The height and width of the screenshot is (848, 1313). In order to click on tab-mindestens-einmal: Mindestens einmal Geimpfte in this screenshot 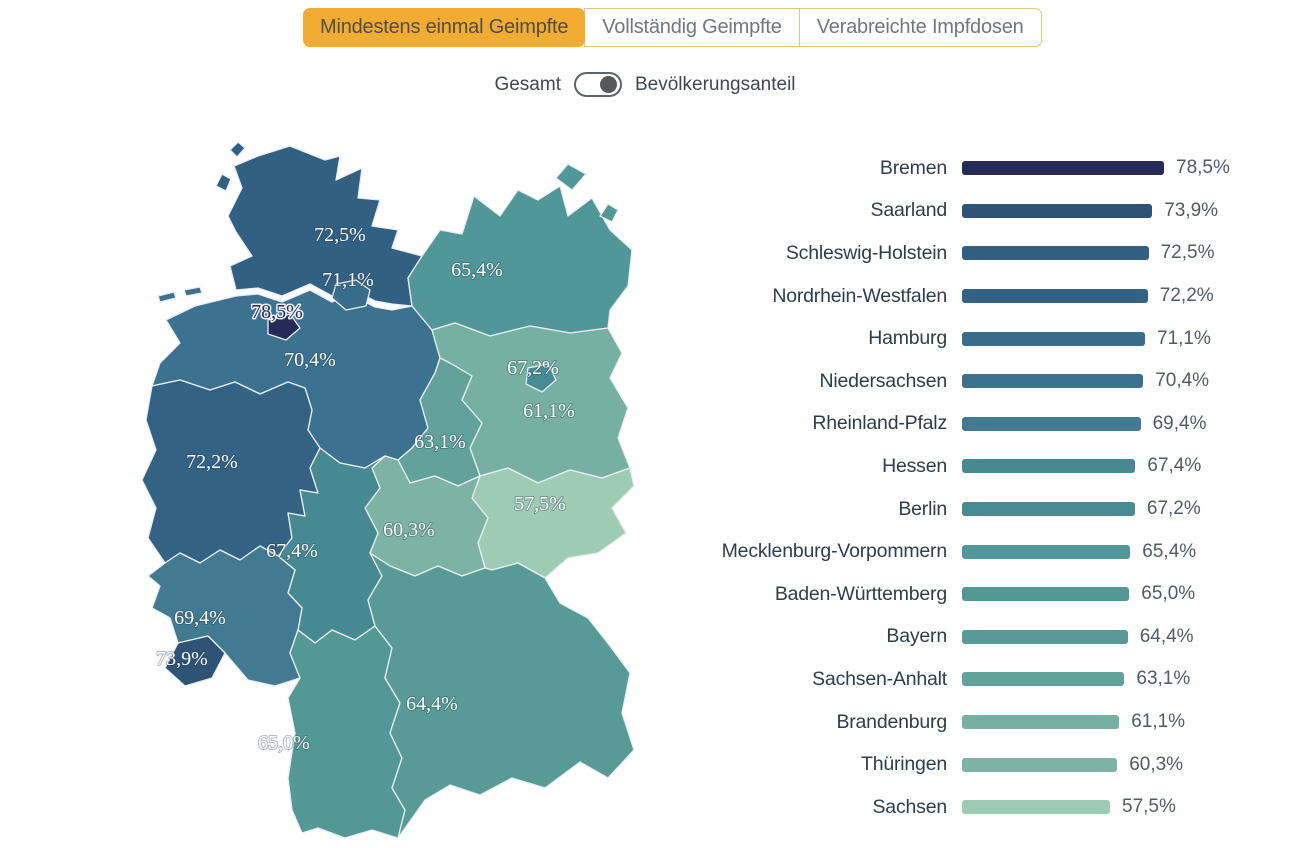, I will do `click(444, 27)`.